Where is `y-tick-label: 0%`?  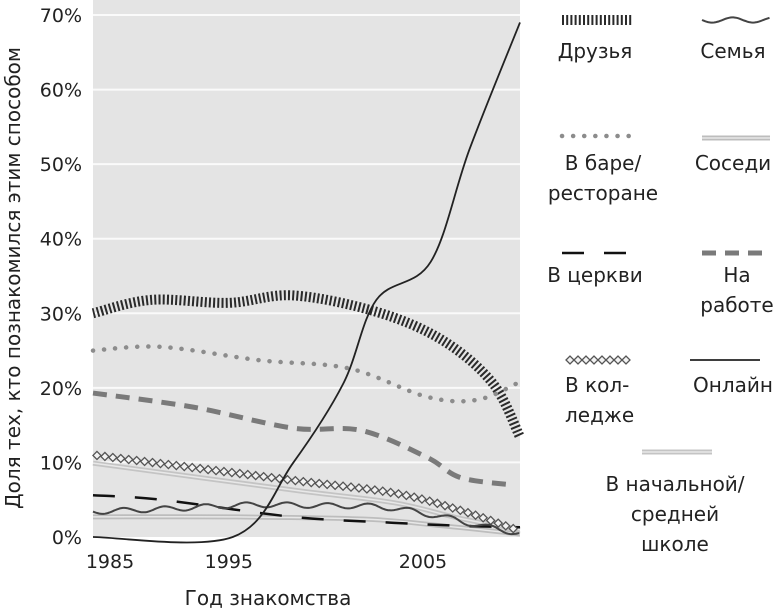 y-tick-label: 0% is located at coordinates (67, 538).